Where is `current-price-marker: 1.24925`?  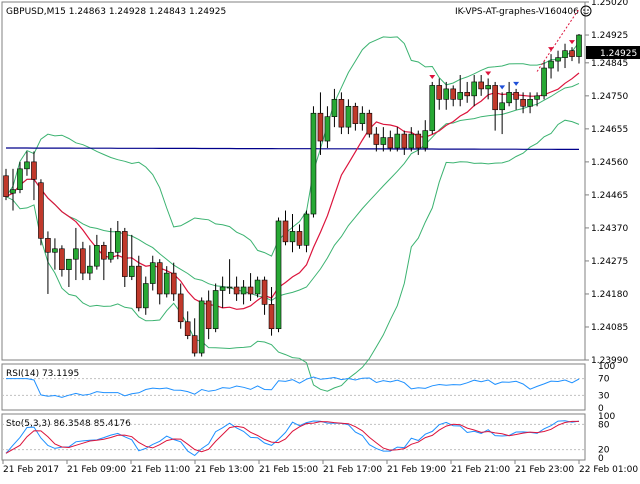
current-price-marker: 1.24925 is located at coordinates (613, 52).